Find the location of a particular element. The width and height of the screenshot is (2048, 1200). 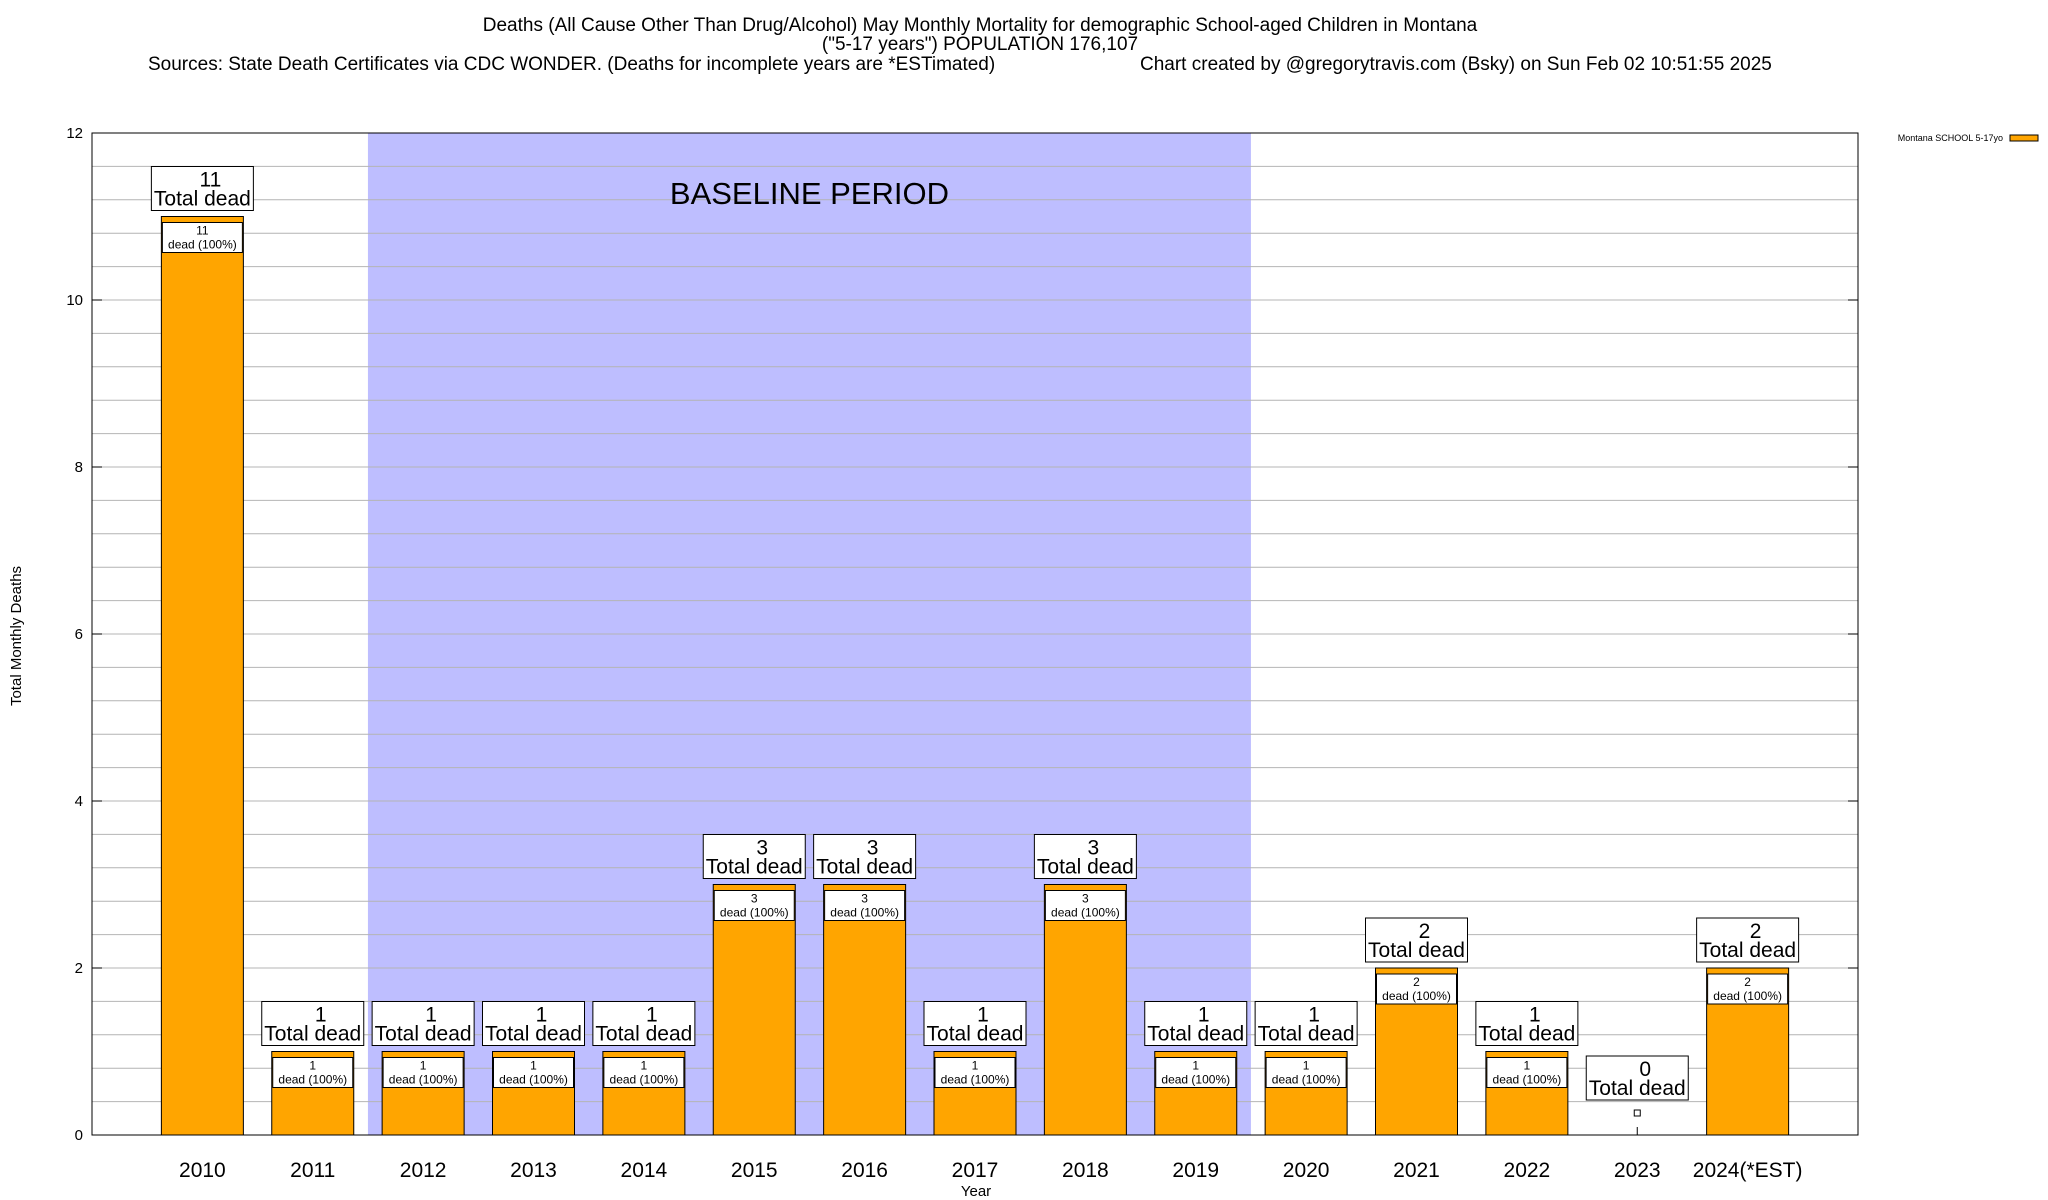

x-tick-label: 2019 is located at coordinates (1195, 1170).